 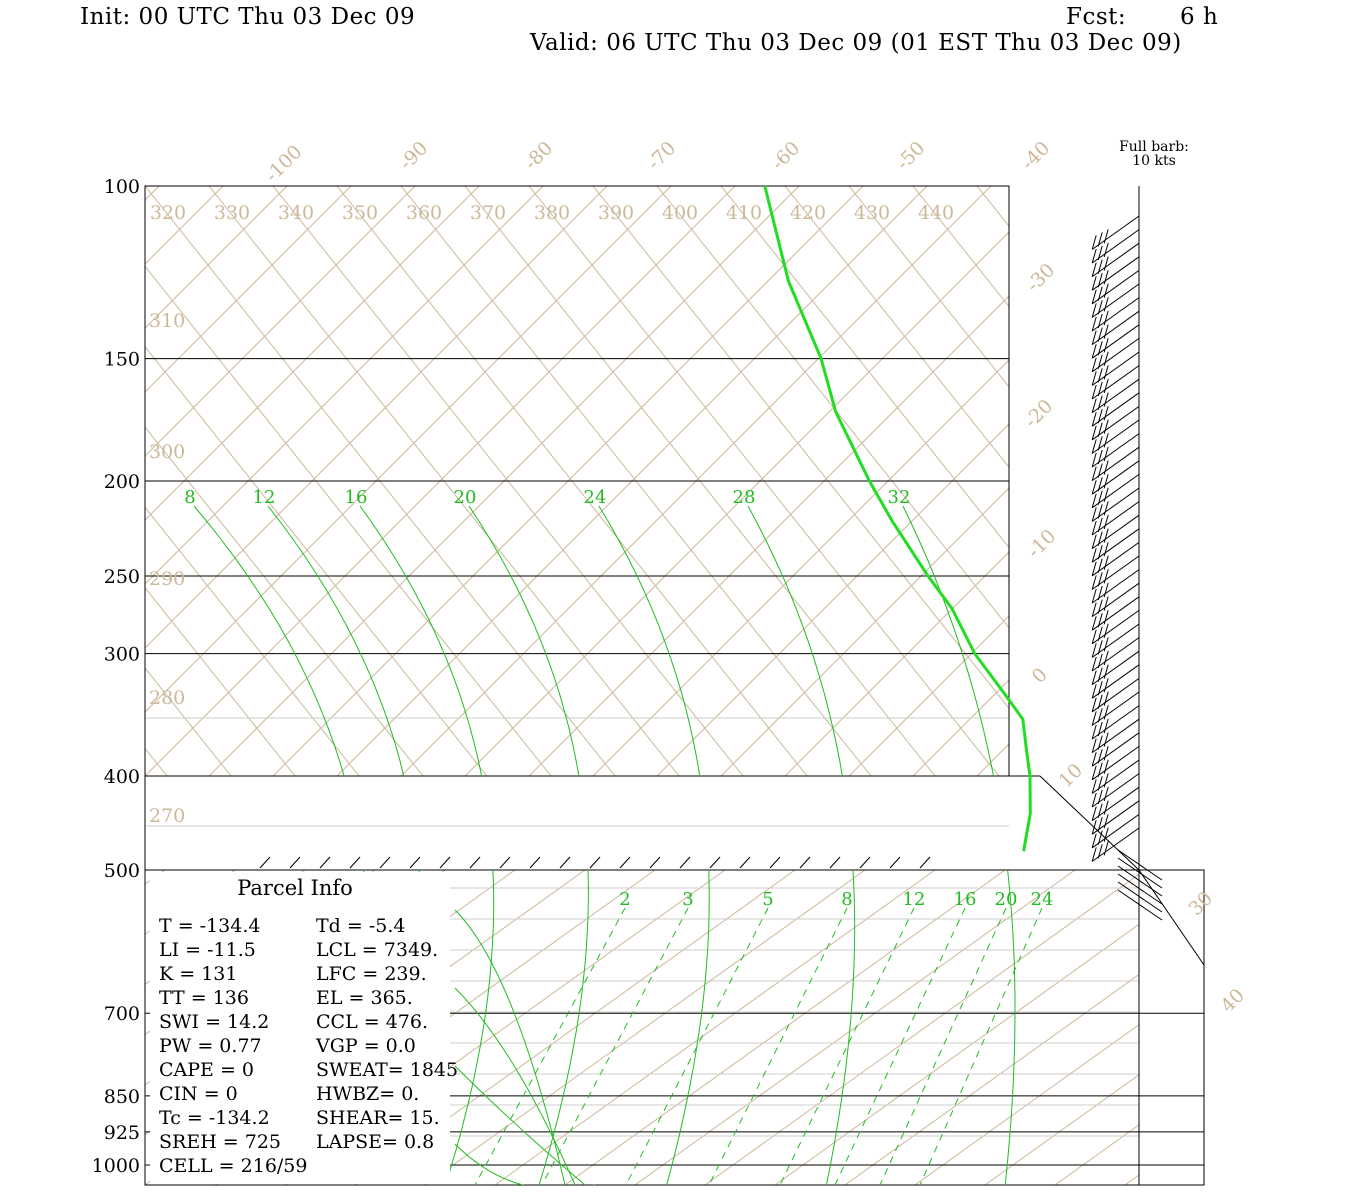 I want to click on mixing-ratio-label: 20, so click(x=1006, y=899).